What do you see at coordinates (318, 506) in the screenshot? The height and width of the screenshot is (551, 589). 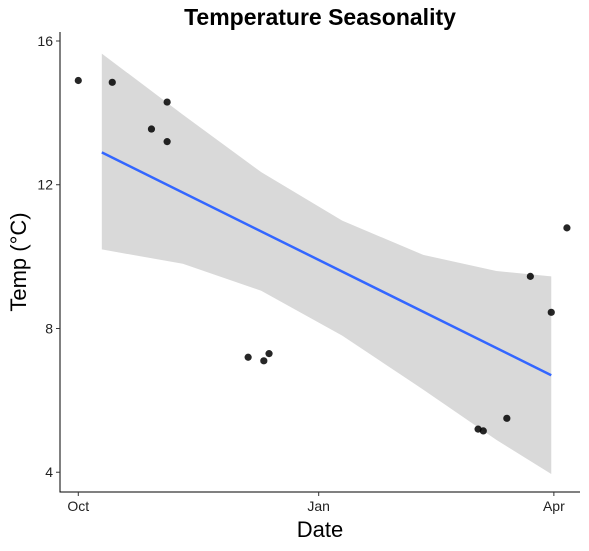 I see `x-tick-label: Jan` at bounding box center [318, 506].